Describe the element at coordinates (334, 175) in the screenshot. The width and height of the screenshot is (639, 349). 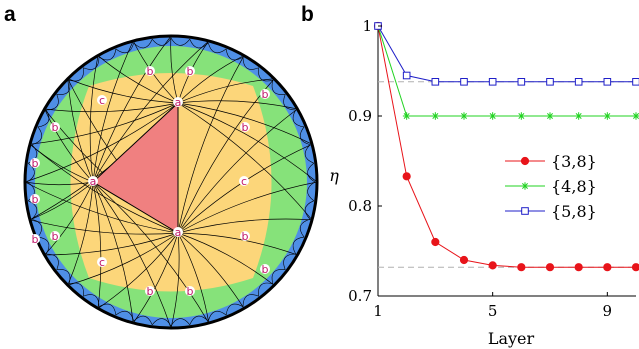
I see `y-axis-label: η` at that location.